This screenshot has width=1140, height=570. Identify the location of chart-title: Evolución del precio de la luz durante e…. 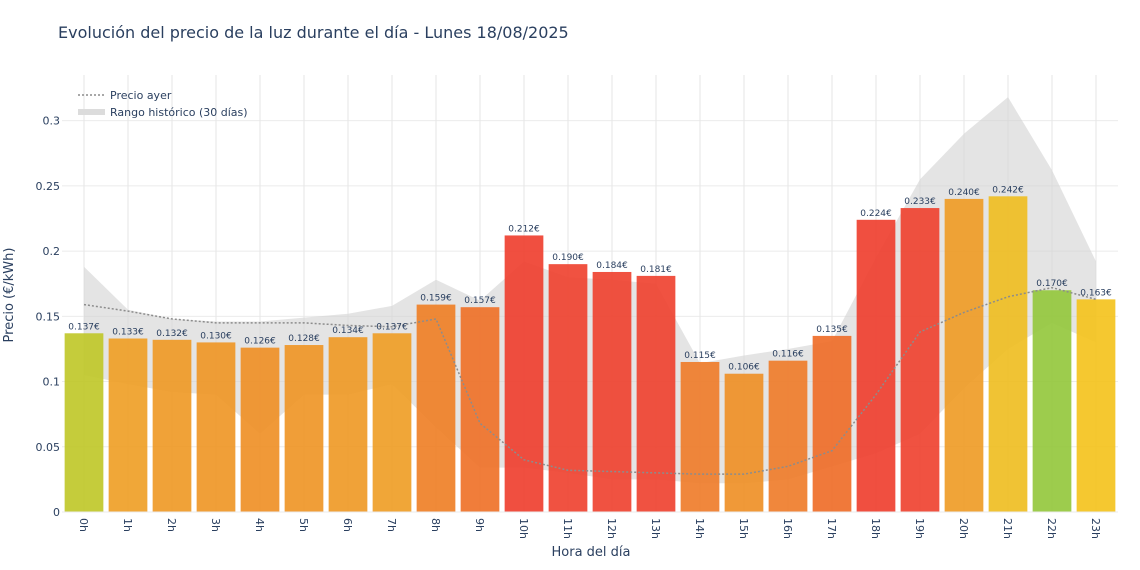
(313, 32).